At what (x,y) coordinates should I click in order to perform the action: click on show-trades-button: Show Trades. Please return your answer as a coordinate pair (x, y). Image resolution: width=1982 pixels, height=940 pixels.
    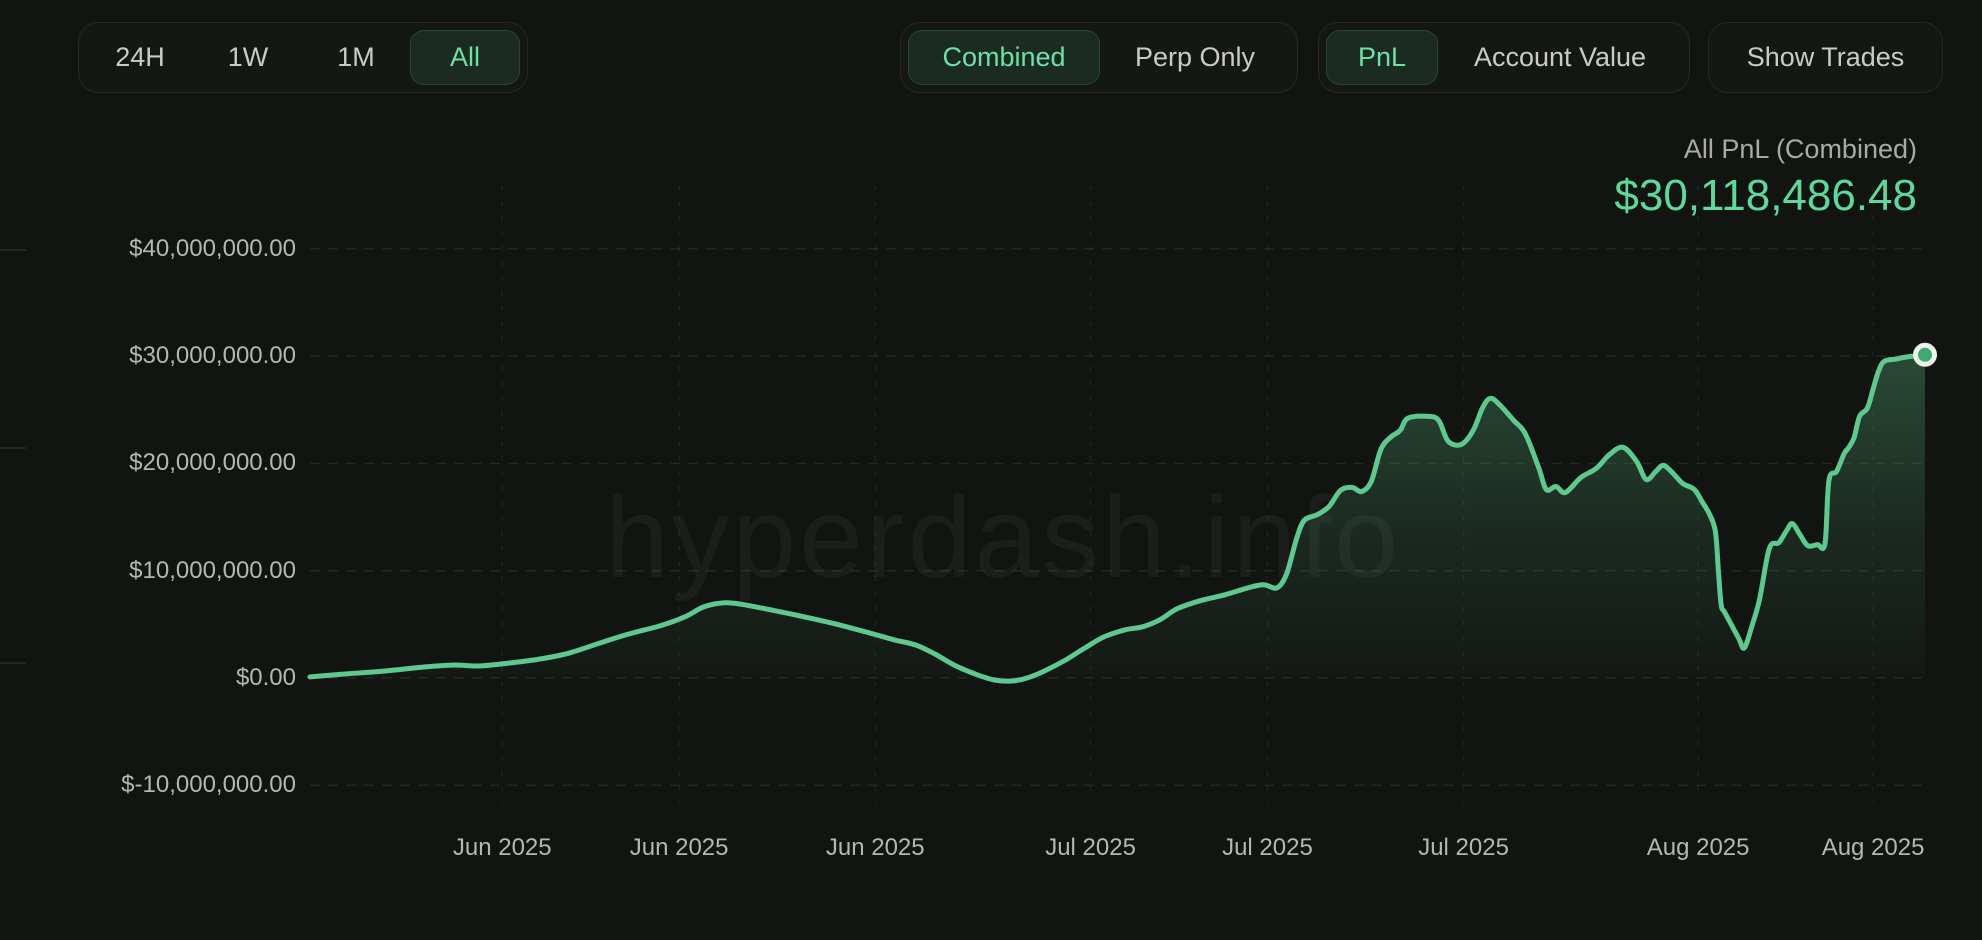
    Looking at the image, I should click on (1825, 57).